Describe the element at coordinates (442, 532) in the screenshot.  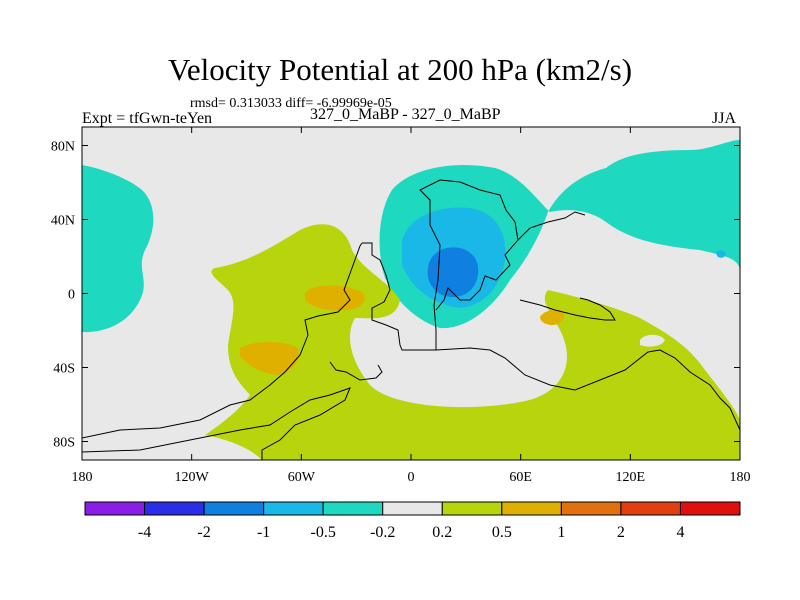
I see `colorbar-level-label: 0.2` at that location.